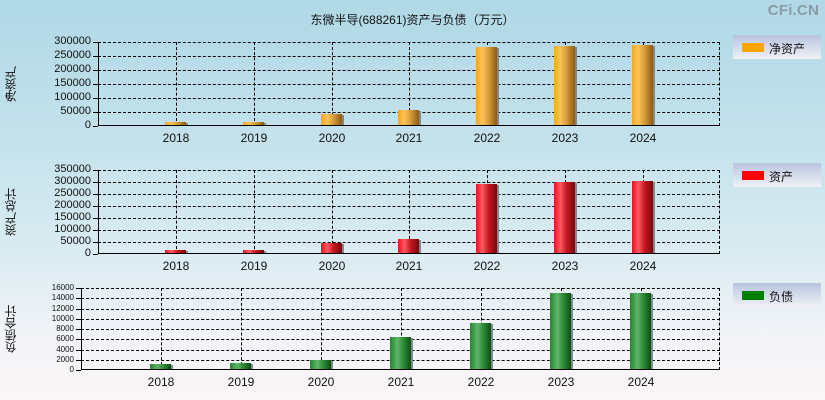 Image resolution: width=825 pixels, height=400 pixels. Describe the element at coordinates (75, 241) in the screenshot. I see `y-tick-label: 50000` at that location.